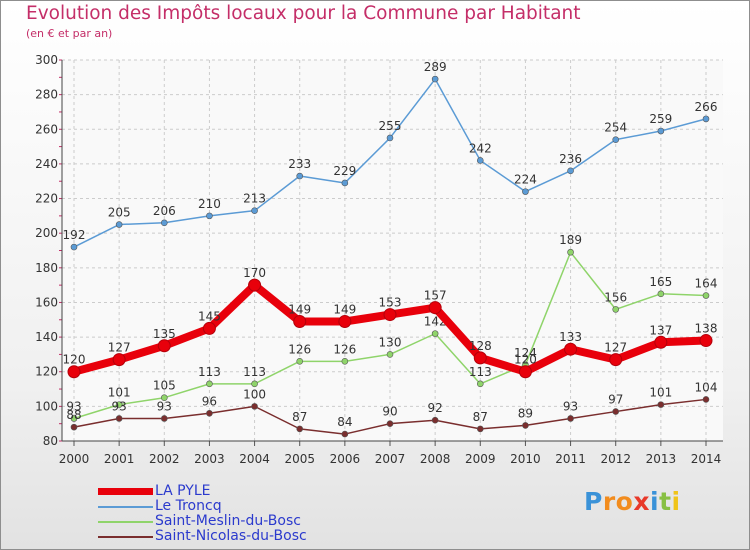  Describe the element at coordinates (390, 303) in the screenshot. I see `data-label-la-pyle: 153` at that location.